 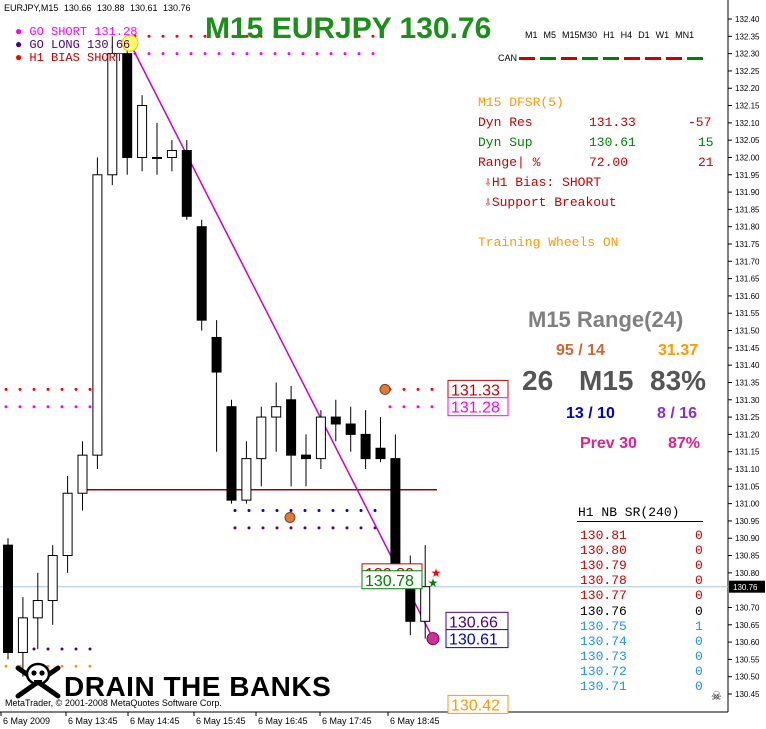 I want to click on chart-title: M15 EURJPY 130.76, so click(x=348, y=28).